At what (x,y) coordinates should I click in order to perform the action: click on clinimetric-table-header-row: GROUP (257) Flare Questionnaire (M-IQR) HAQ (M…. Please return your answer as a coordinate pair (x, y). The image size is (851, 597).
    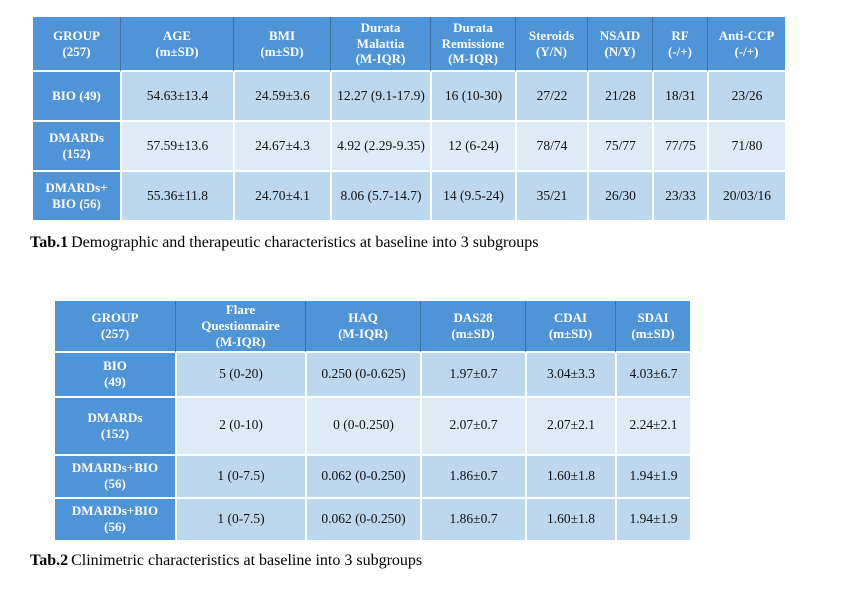
    Looking at the image, I should click on (372, 327).